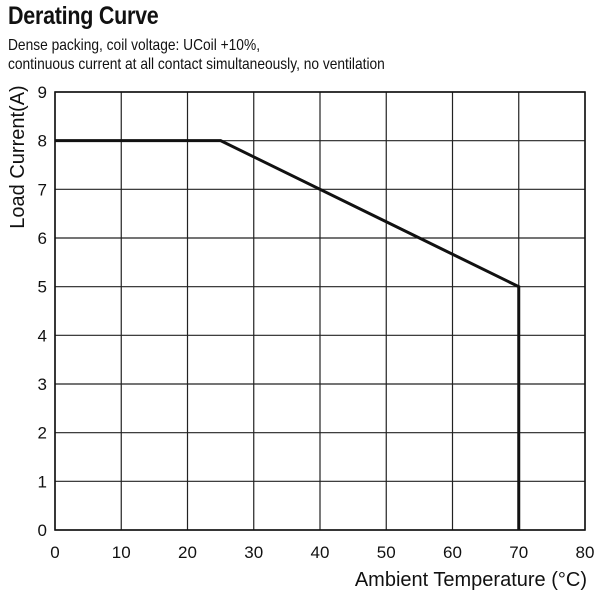  I want to click on y-tick-label-6: 6, so click(42, 238).